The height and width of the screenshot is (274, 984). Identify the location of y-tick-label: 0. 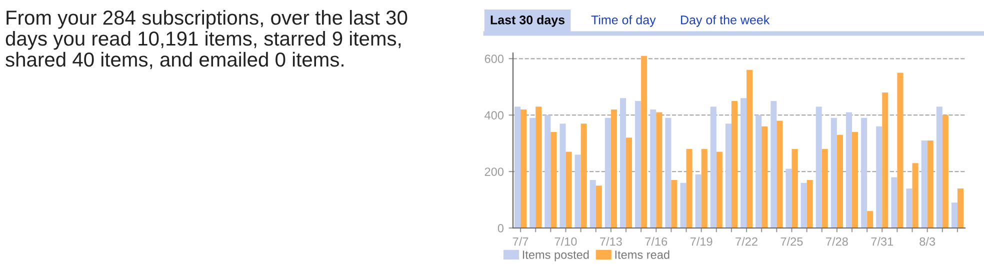
(501, 228).